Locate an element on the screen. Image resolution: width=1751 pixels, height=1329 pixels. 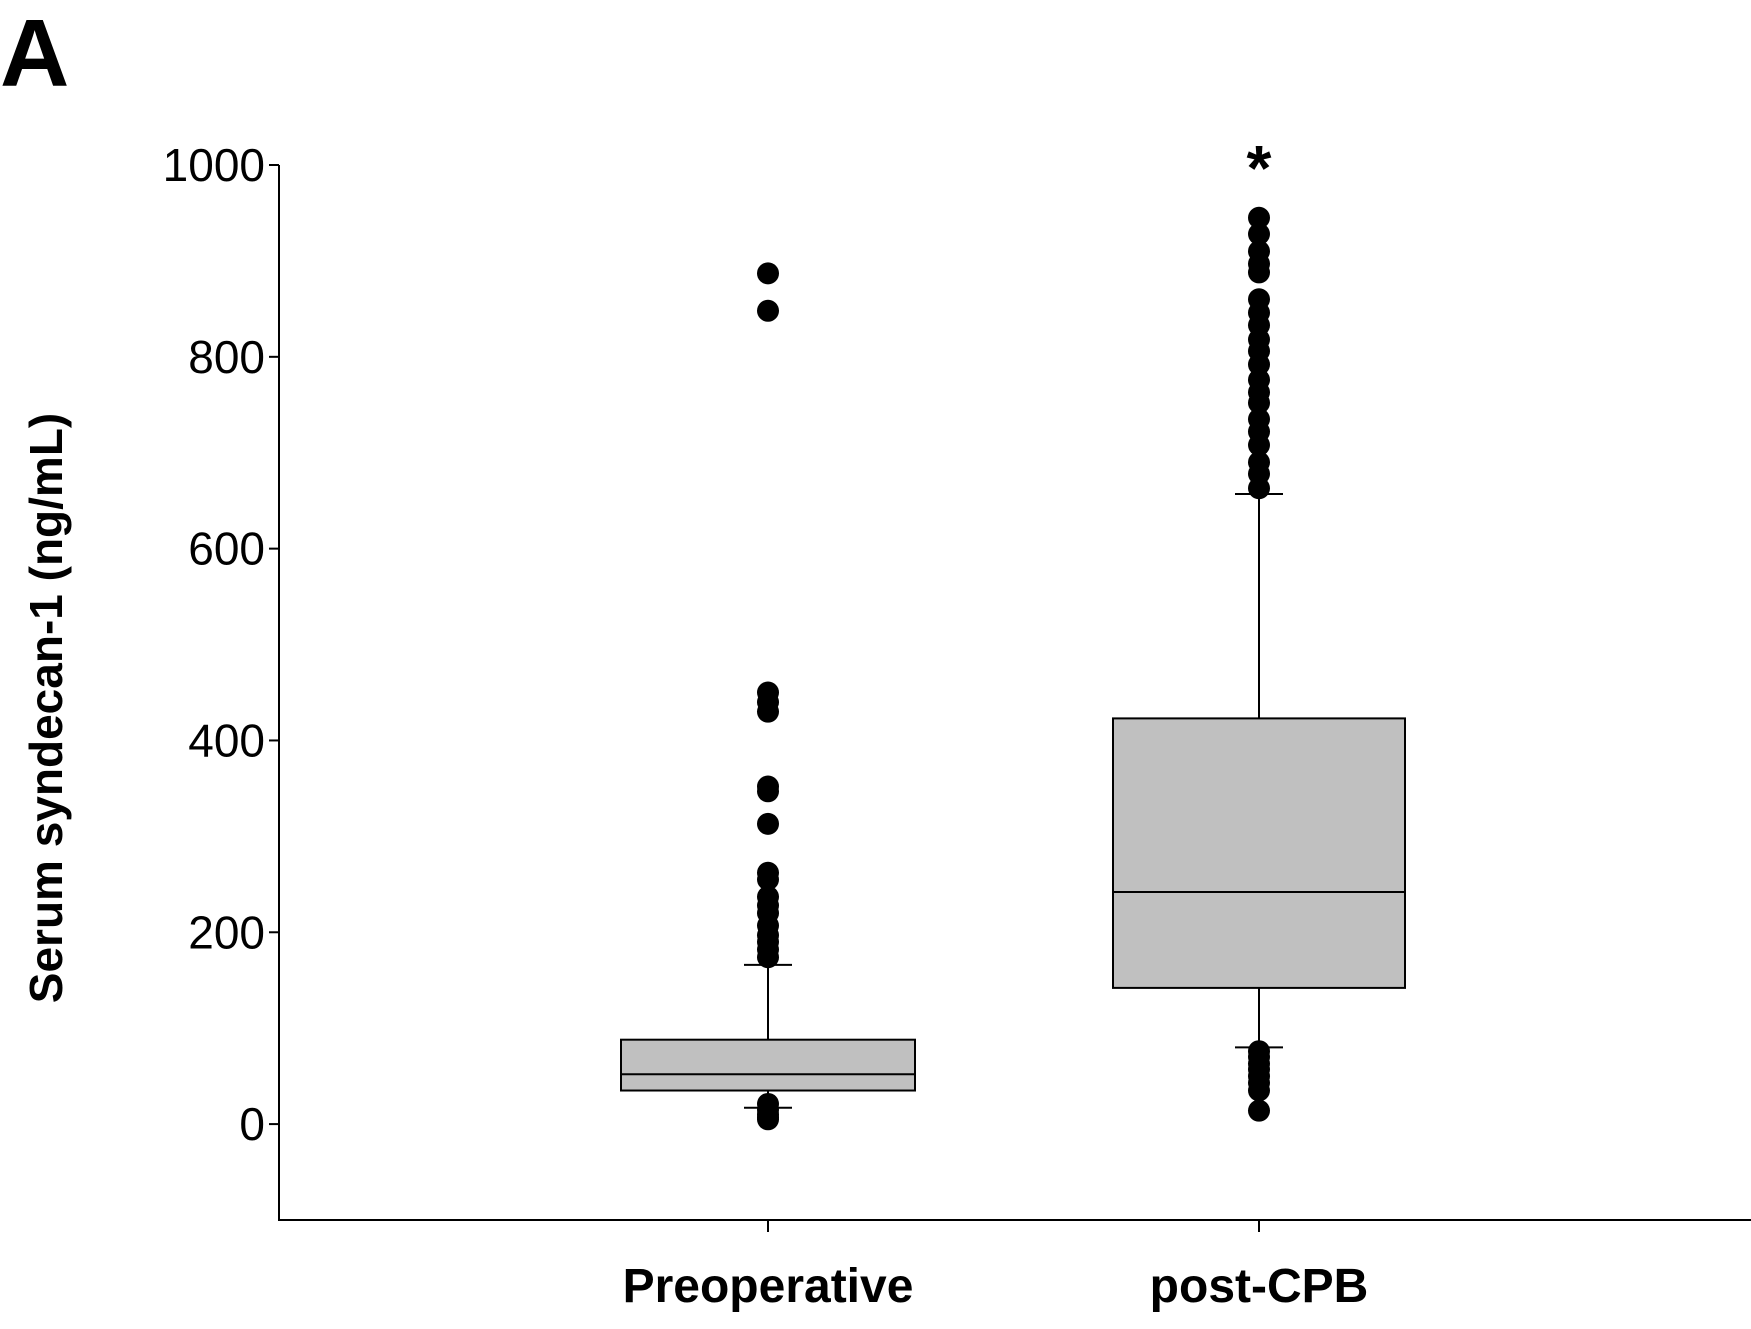
significance-marker: * is located at coordinates (1259, 168).